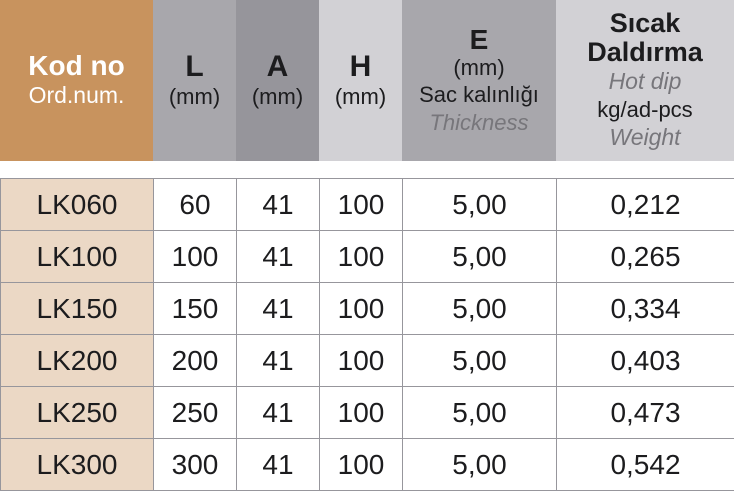 The height and width of the screenshot is (500, 734). Describe the element at coordinates (77, 308) in the screenshot. I see `cell-kod: LK150` at that location.